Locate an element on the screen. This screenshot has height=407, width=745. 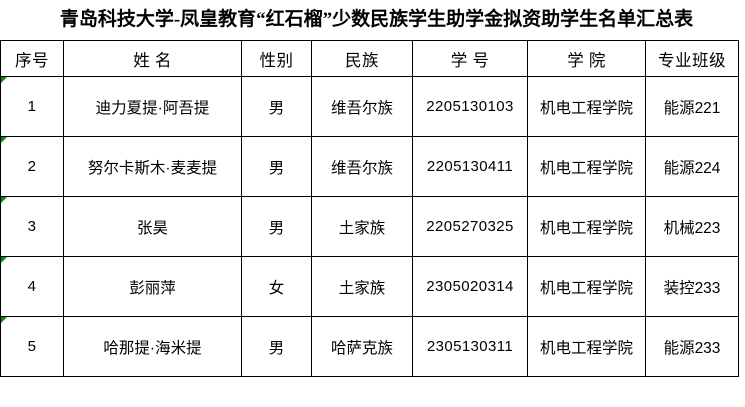
cell-index-text: 2 is located at coordinates (32, 166).